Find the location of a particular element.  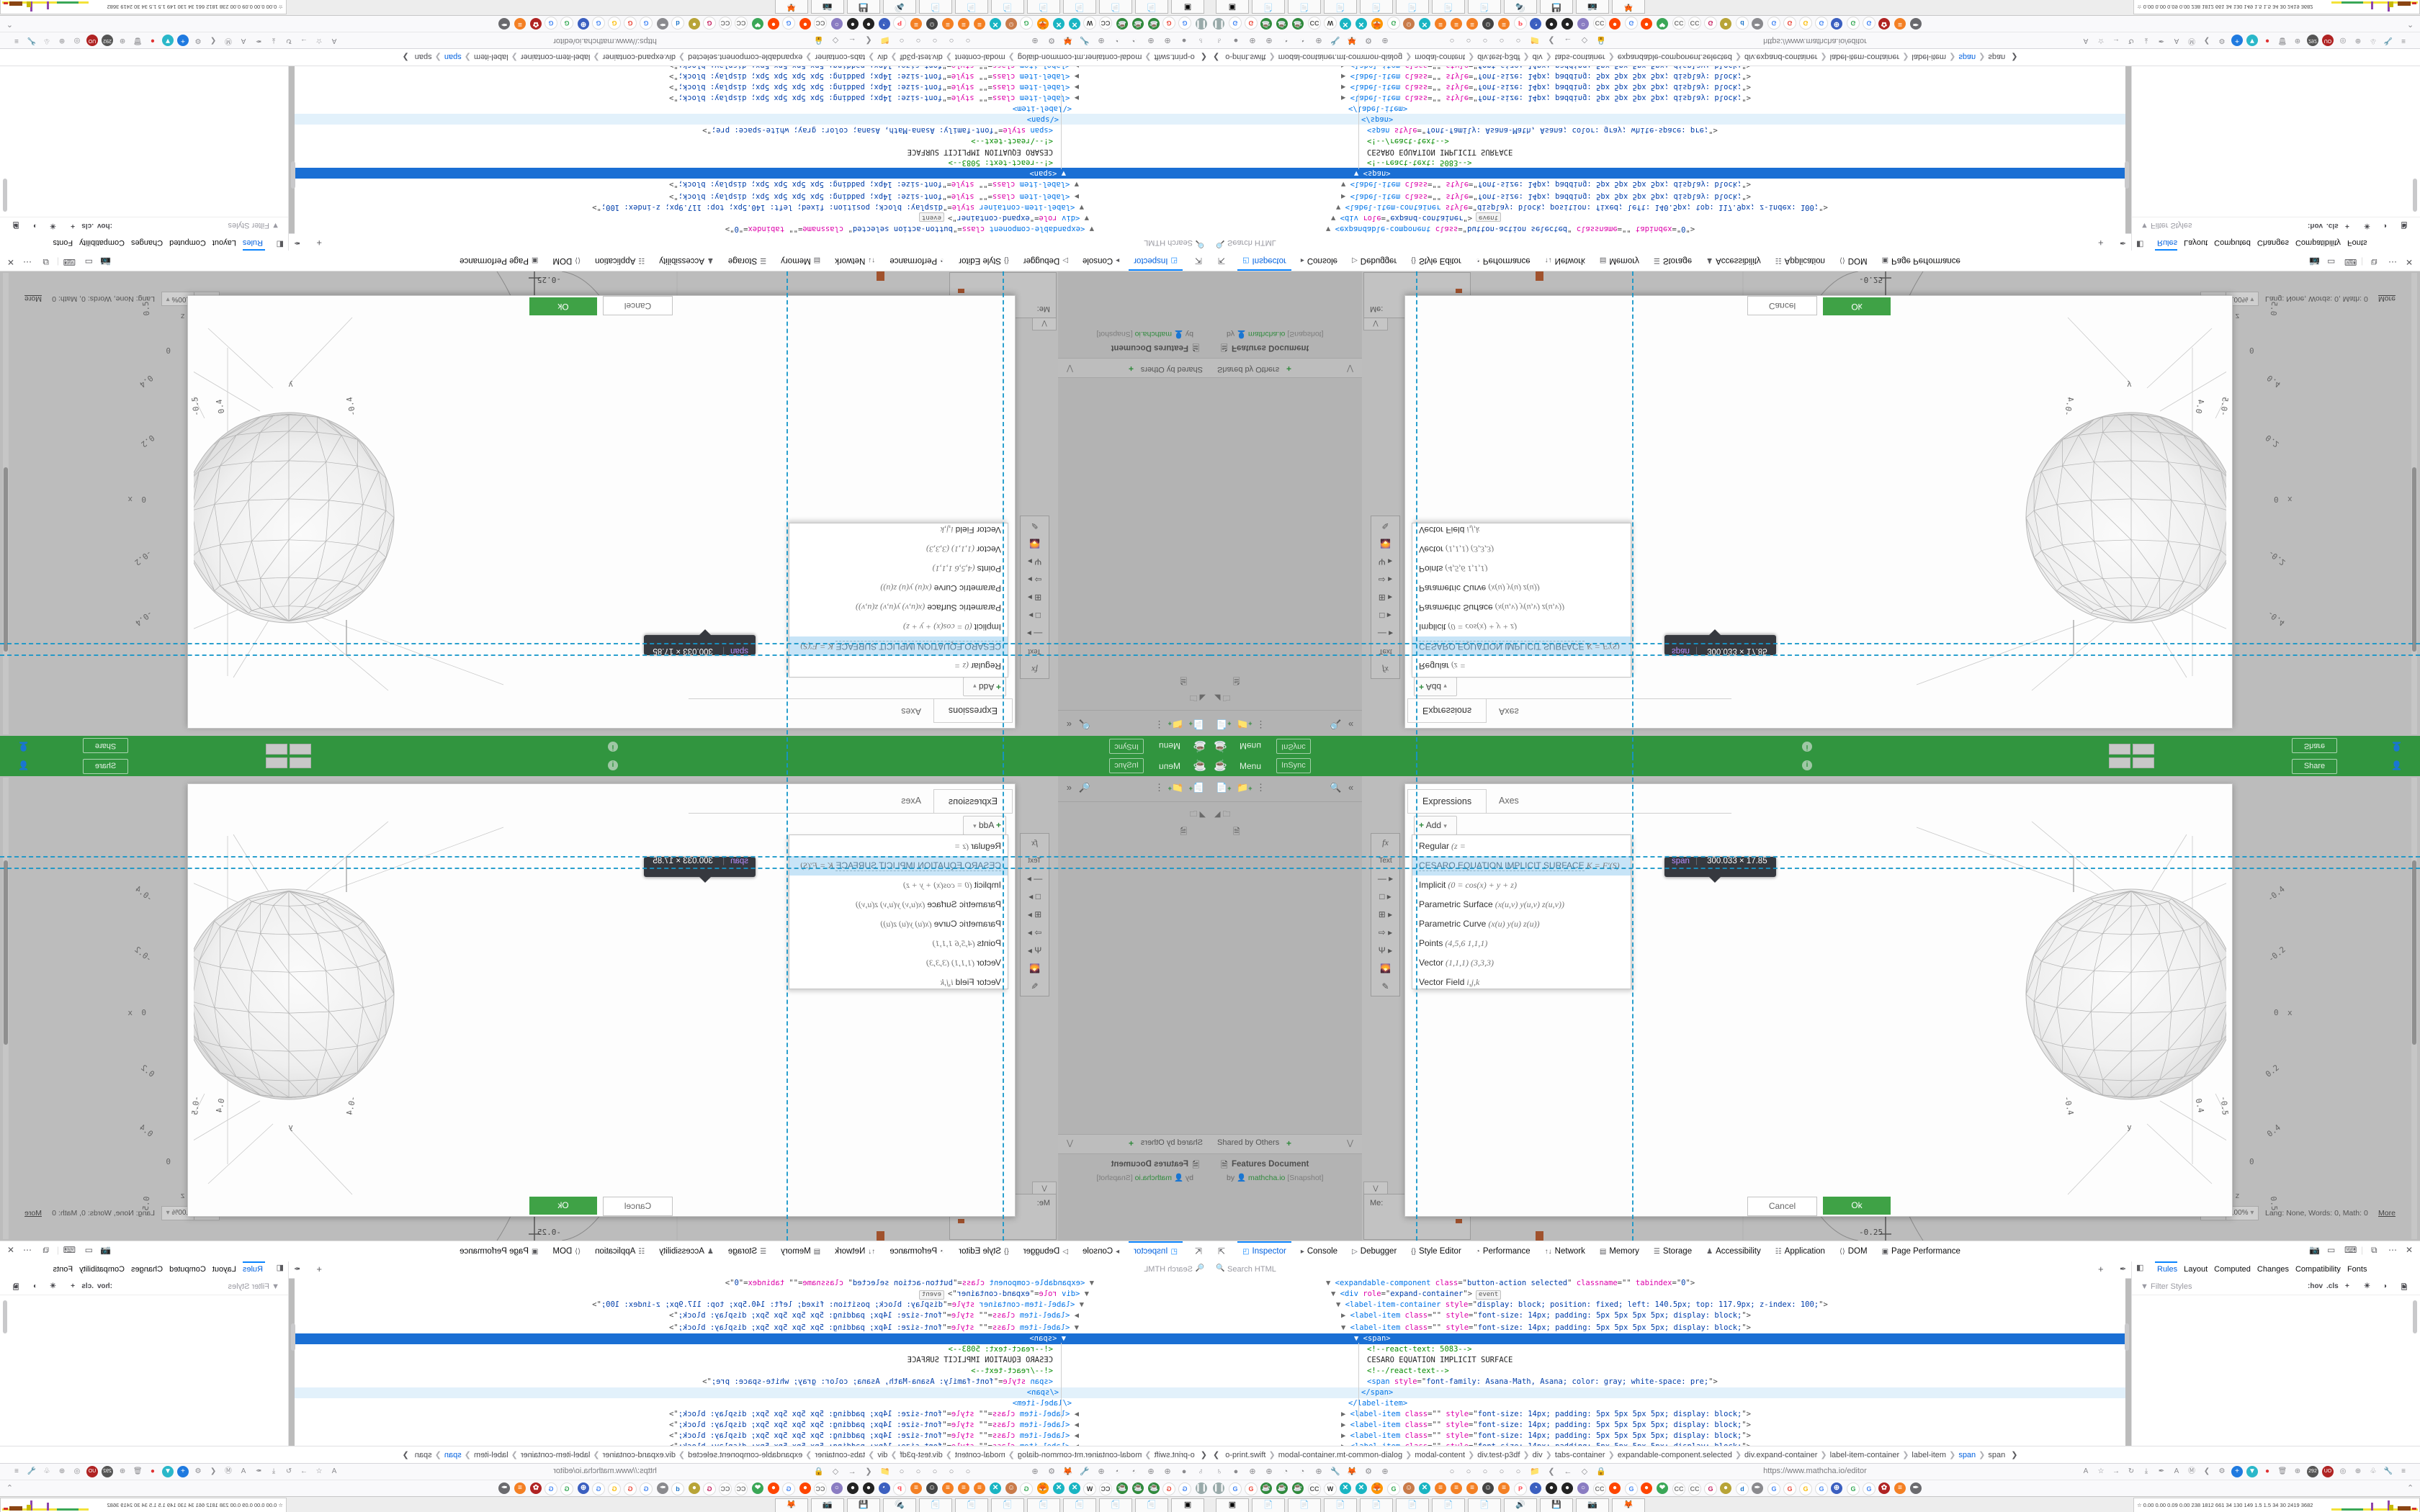

markup-row: </span> is located at coordinates (1667, 1392).